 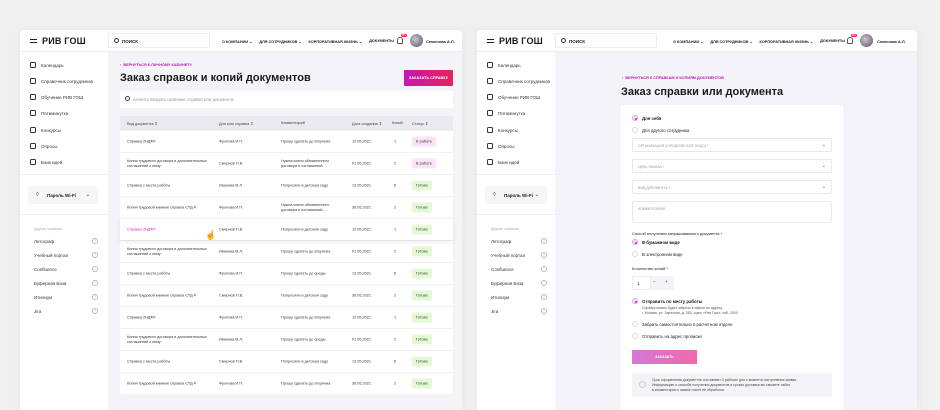 I want to click on radio-for-other: Для другого сотрудника, so click(x=660, y=130).